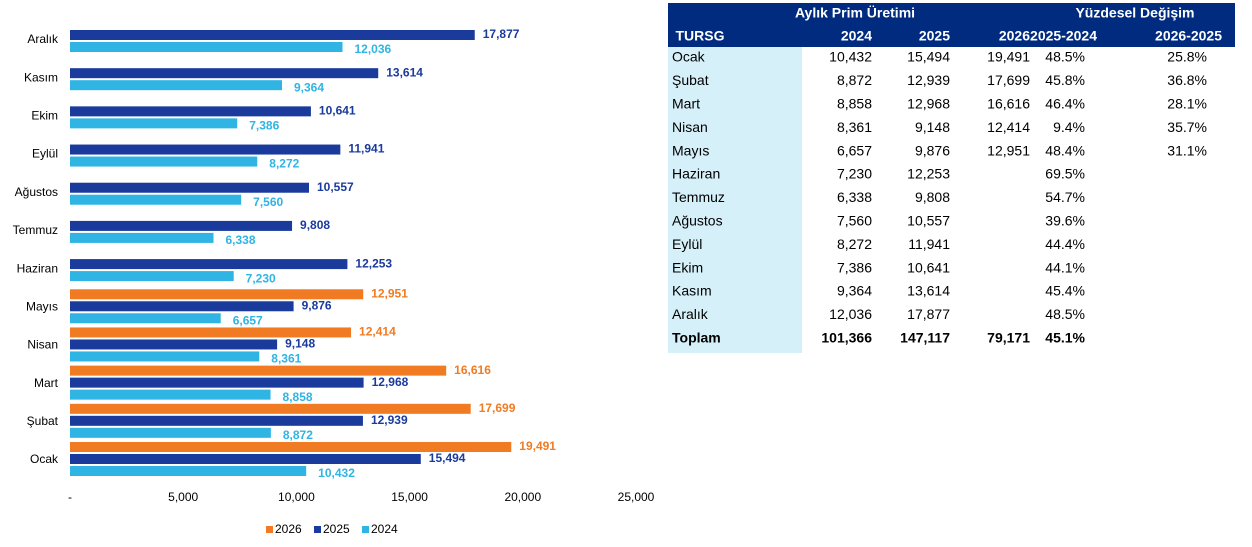 The image size is (1252, 547). What do you see at coordinates (300, 344) in the screenshot?
I see `value-label: 9,148` at bounding box center [300, 344].